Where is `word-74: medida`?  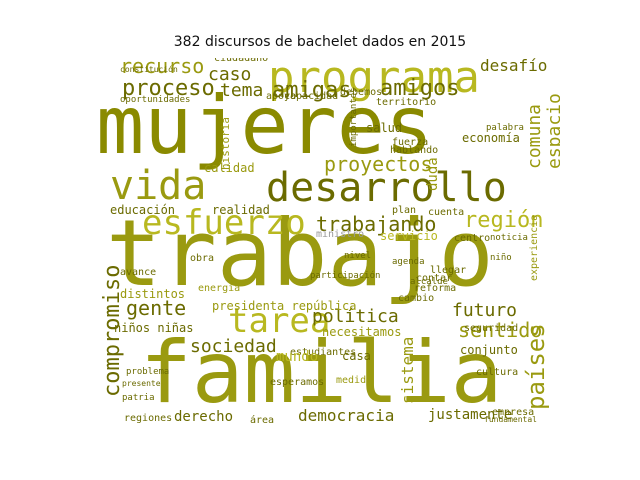 word-74: medida is located at coordinates (354, 380).